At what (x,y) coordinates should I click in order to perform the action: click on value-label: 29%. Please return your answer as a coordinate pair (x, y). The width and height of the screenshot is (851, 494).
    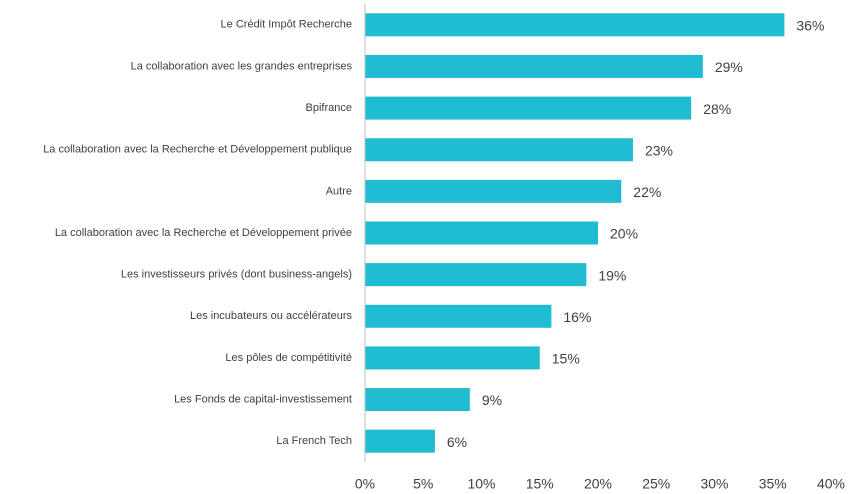
    Looking at the image, I should click on (729, 67).